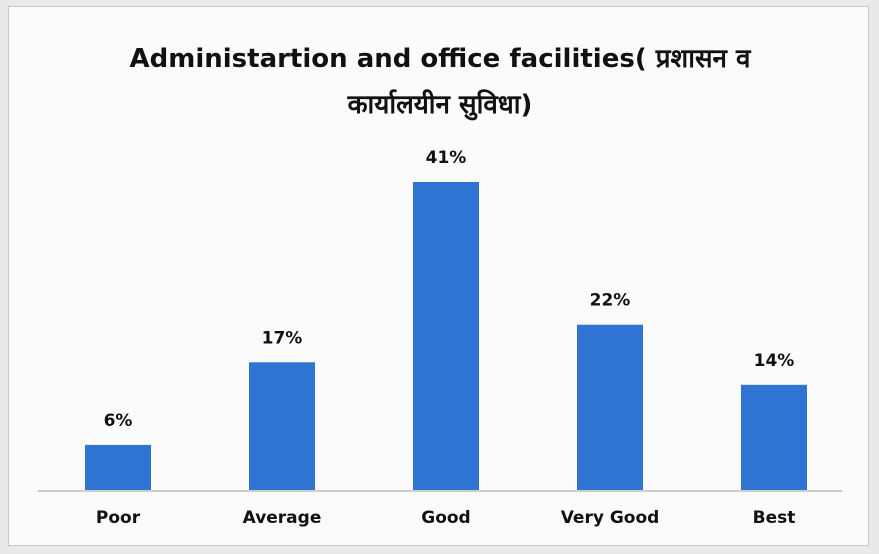 Image resolution: width=879 pixels, height=554 pixels. What do you see at coordinates (610, 301) in the screenshot?
I see `value-label: 22%` at bounding box center [610, 301].